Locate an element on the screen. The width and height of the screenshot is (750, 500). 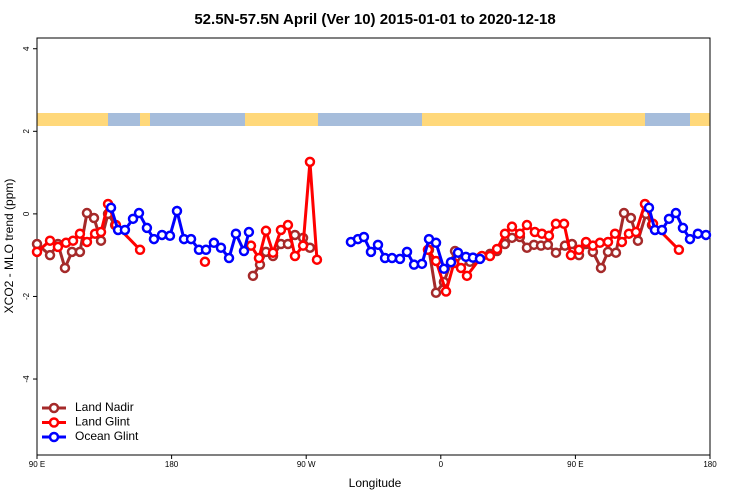
y-tick-label: -4 is located at coordinates (26, 379).